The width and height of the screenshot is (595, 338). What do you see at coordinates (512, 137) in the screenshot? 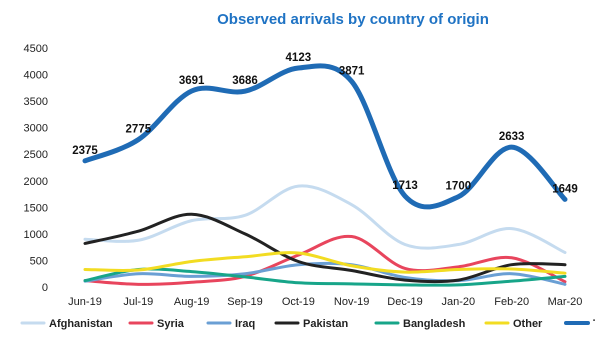
I see `data-label-total: 2633` at bounding box center [512, 137].